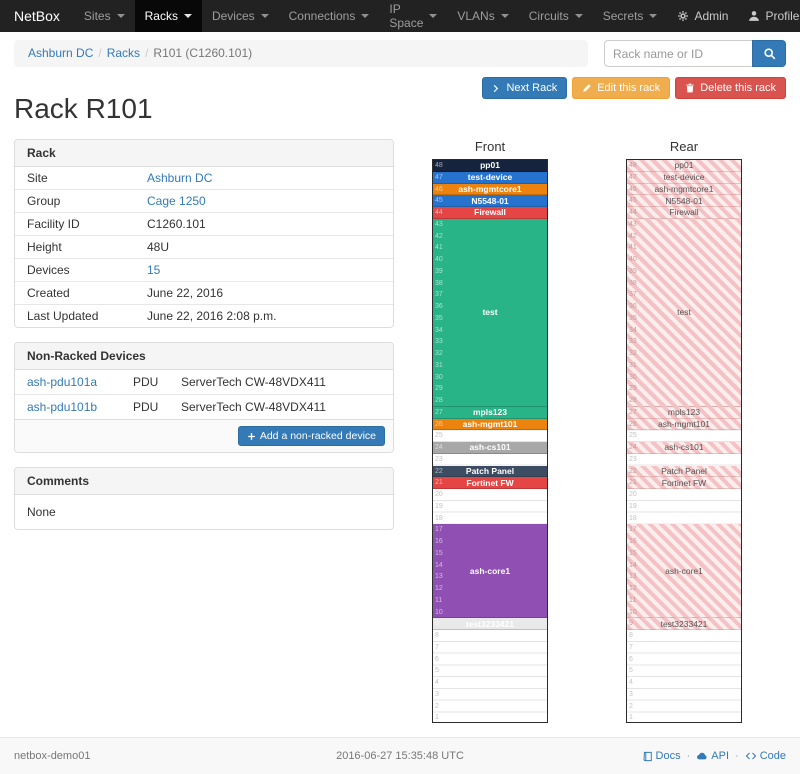 Image resolution: width=800 pixels, height=774 pixels. Describe the element at coordinates (490, 424) in the screenshot. I see `rack-device-front: ash-mgmt101` at that location.